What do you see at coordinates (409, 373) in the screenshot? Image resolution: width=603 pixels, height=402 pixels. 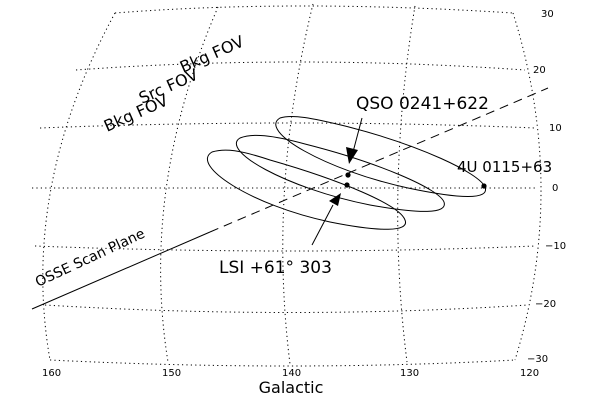 I see `lon-tick-label: 130` at bounding box center [409, 373].